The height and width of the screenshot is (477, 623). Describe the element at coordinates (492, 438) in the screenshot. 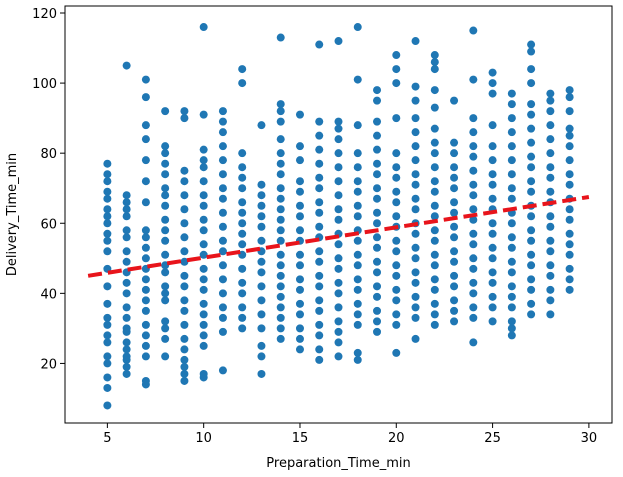

I see `x-tick-label: 25` at that location.